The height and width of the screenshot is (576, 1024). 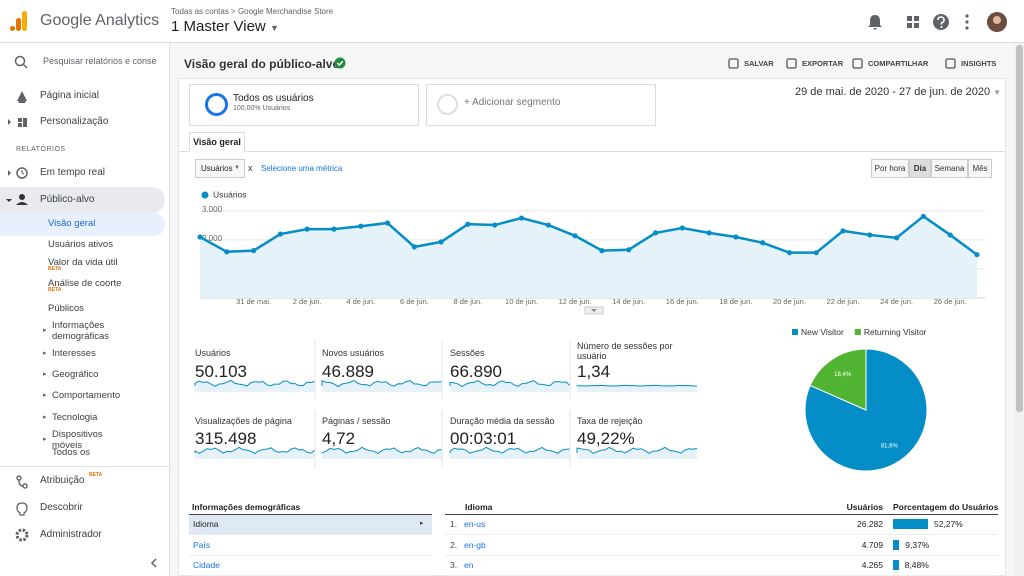 I want to click on rank: 2., so click(x=454, y=545).